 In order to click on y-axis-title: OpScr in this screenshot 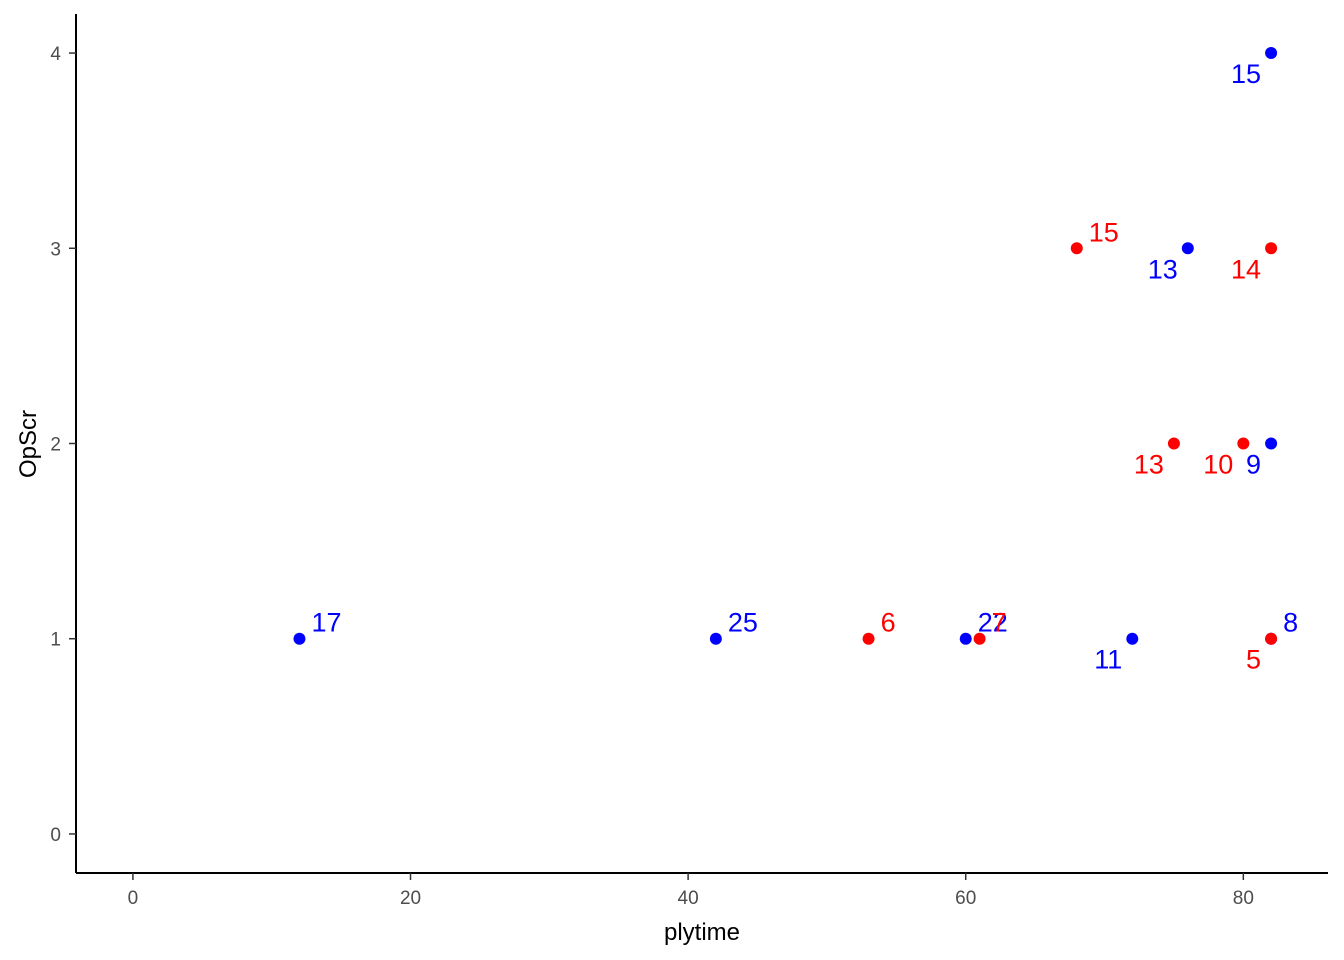, I will do `click(28, 444)`.